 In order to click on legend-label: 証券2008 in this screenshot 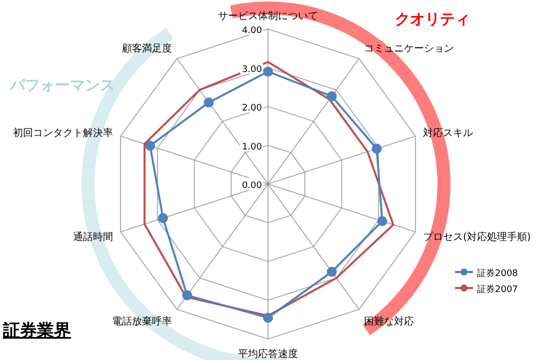, I will do `click(497, 273)`.